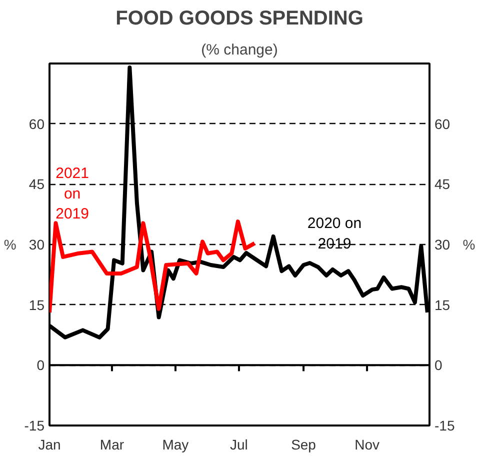 This screenshot has width=482, height=459. I want to click on y-tick-label: 0, so click(40, 365).